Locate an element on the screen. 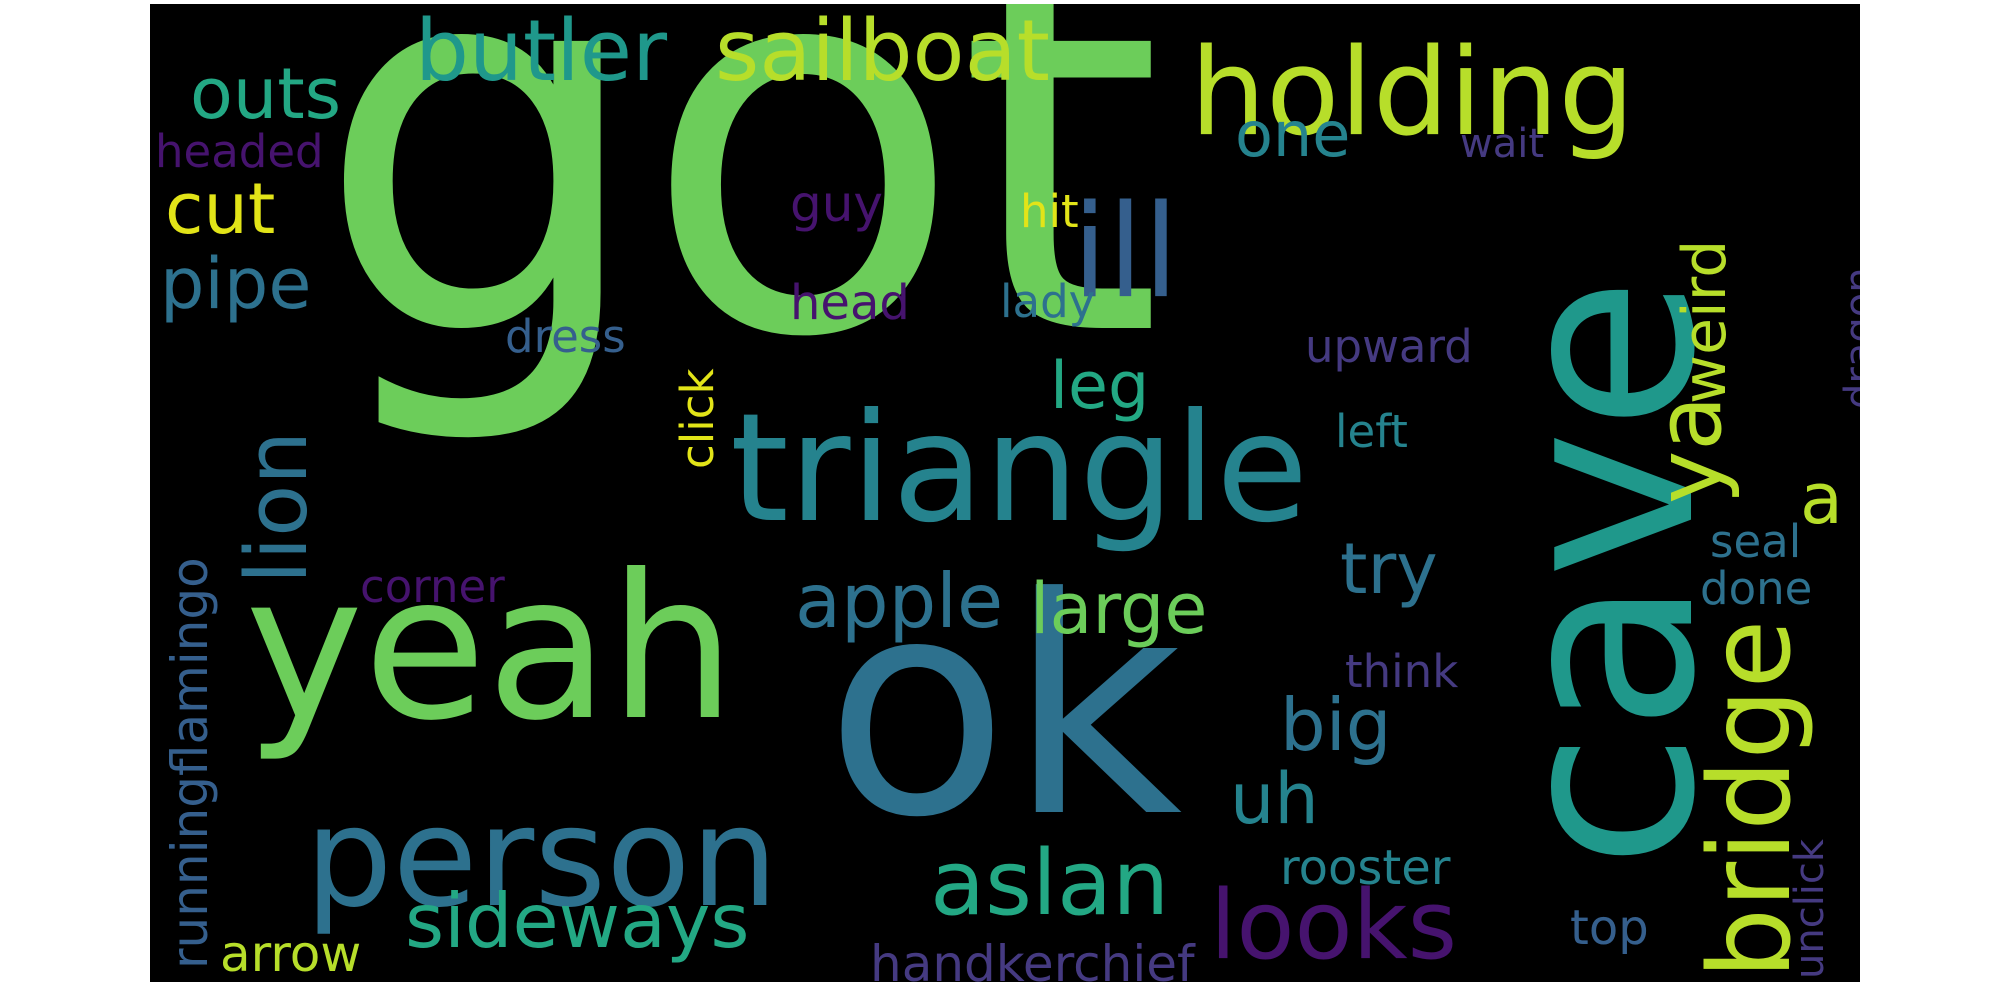 The image size is (2000, 1000). word-done: done is located at coordinates (1756, 588).